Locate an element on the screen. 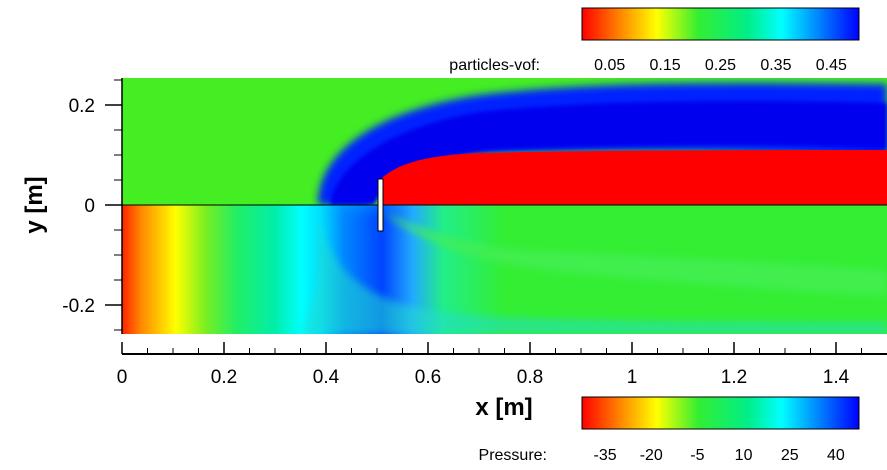  y-tick-label: -0.2 is located at coordinates (78, 306).